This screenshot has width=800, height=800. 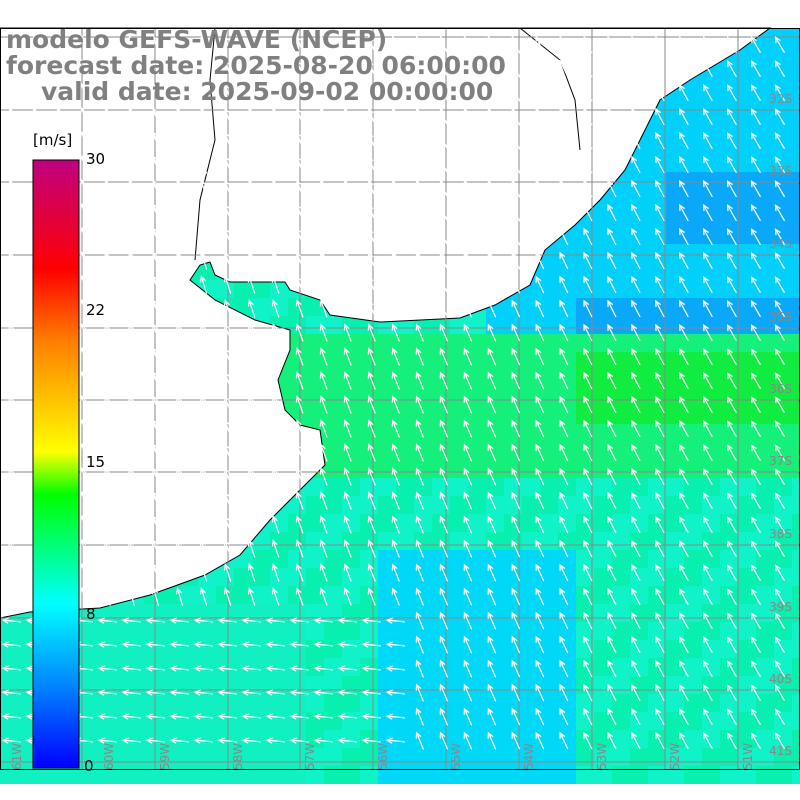 I want to click on latitude-label: 37S, so click(x=780, y=461).